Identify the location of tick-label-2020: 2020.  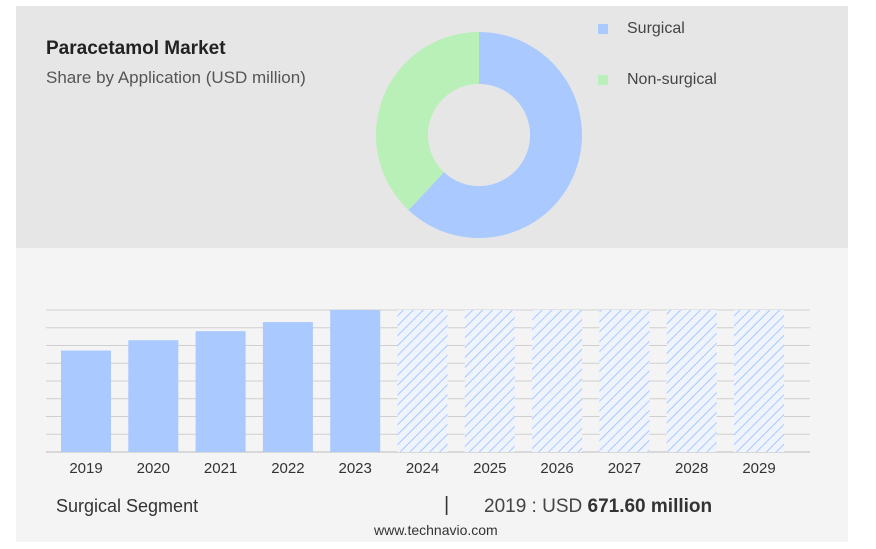
(153, 468).